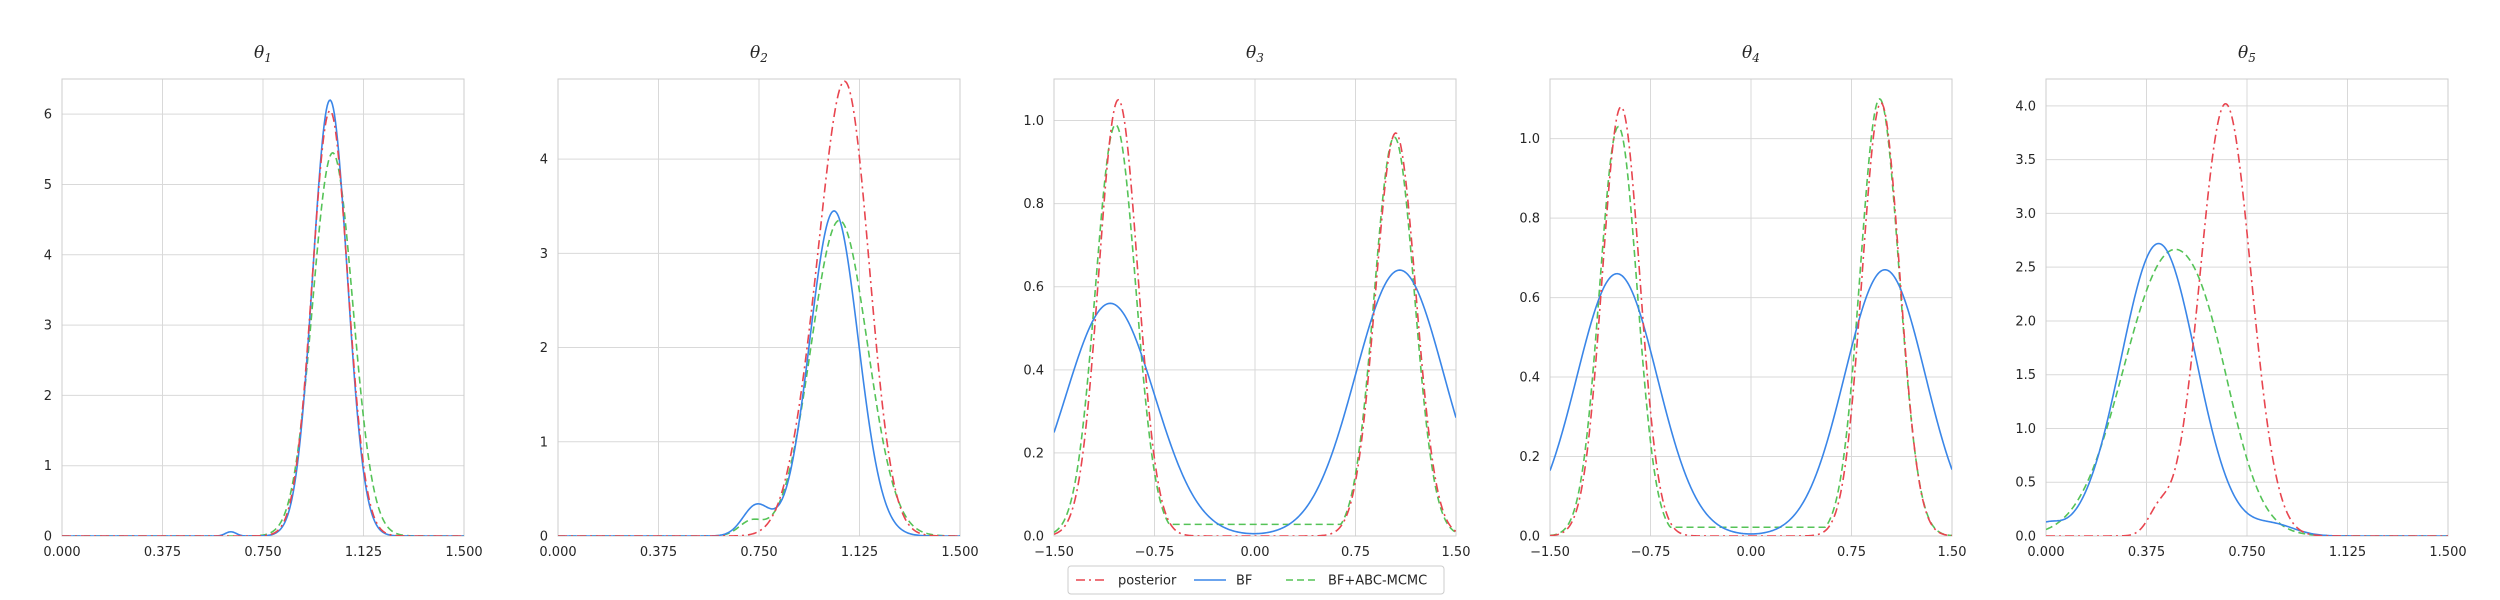 The image size is (2500, 600). Describe the element at coordinates (1751, 54) in the screenshot. I see `panel-title: θ4` at that location.